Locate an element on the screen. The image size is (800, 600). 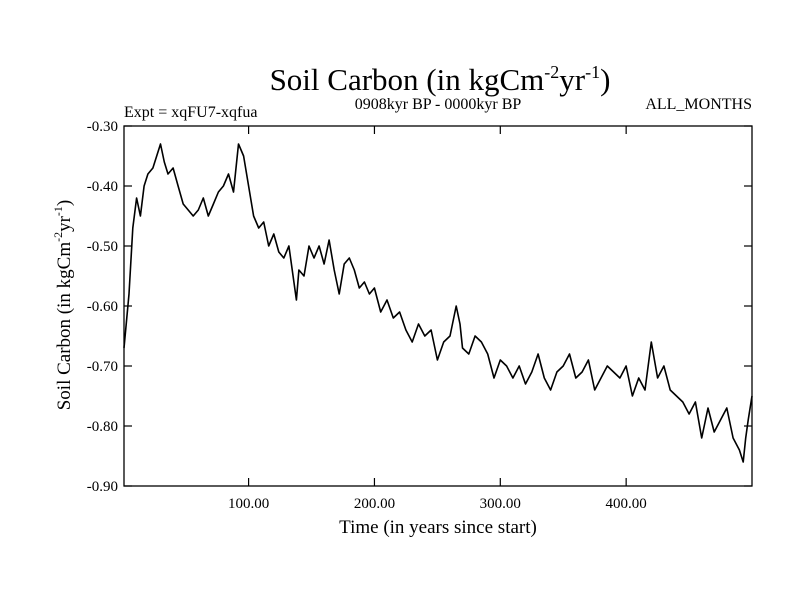
y-tick-label: -0.40 is located at coordinates (102, 187).